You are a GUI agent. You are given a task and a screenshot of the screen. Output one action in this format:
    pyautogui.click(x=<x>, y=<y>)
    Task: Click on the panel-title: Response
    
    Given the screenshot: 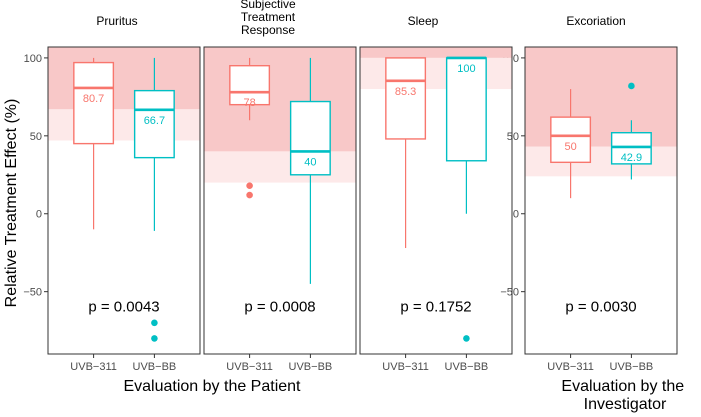 What is the action you would take?
    pyautogui.click(x=268, y=30)
    